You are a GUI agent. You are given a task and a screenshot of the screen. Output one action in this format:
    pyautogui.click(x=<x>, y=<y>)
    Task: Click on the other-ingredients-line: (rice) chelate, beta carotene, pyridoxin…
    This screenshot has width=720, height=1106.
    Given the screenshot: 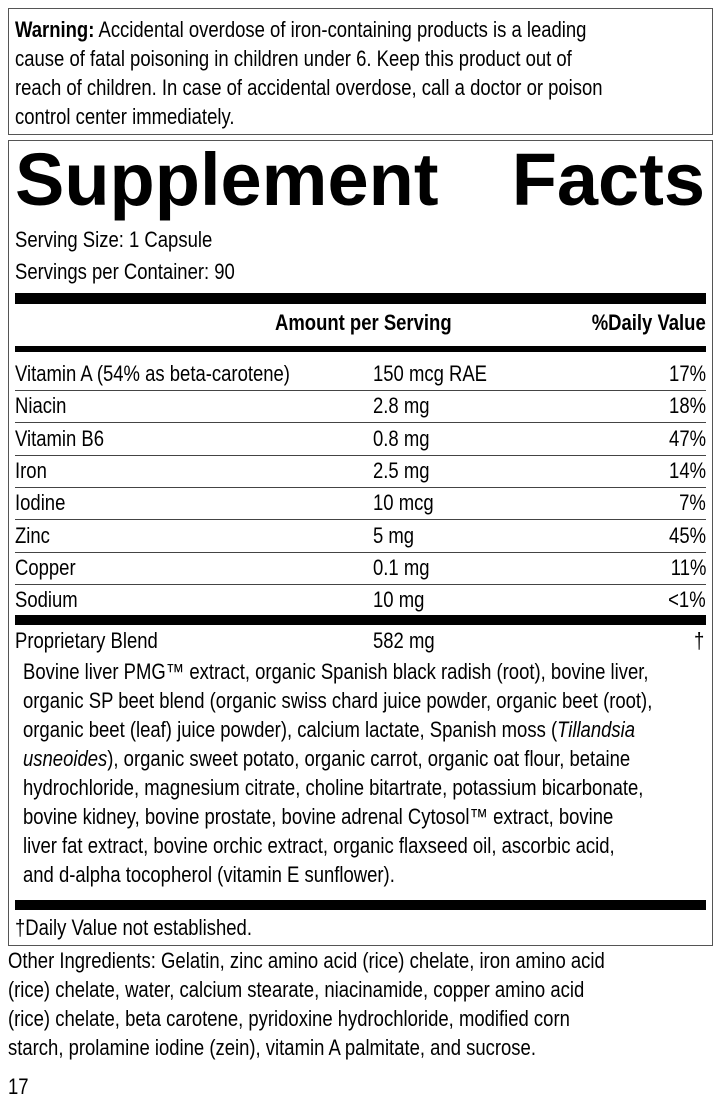 What is the action you would take?
    pyautogui.click(x=342, y=1018)
    